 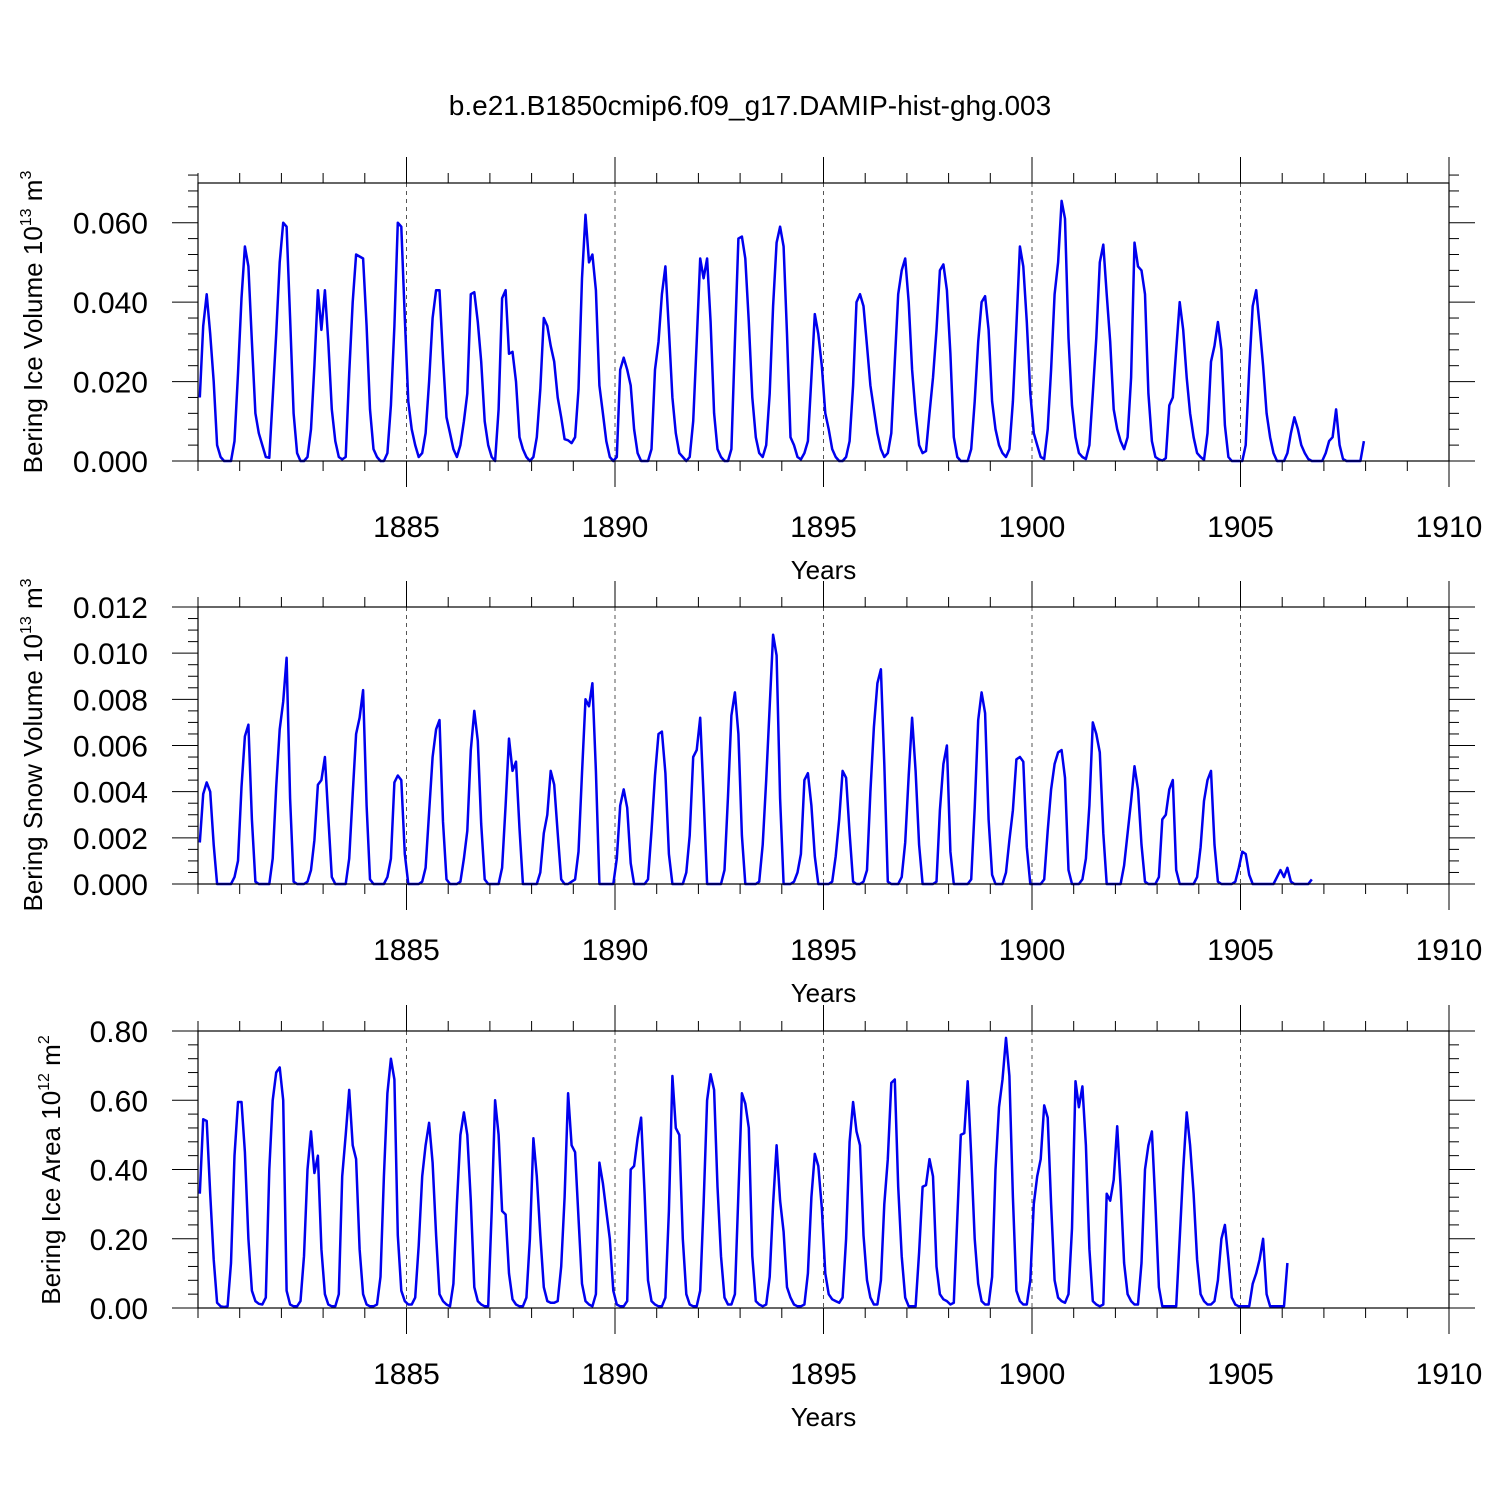 What do you see at coordinates (110, 608) in the screenshot?
I see `y-tick-label: 0.012` at bounding box center [110, 608].